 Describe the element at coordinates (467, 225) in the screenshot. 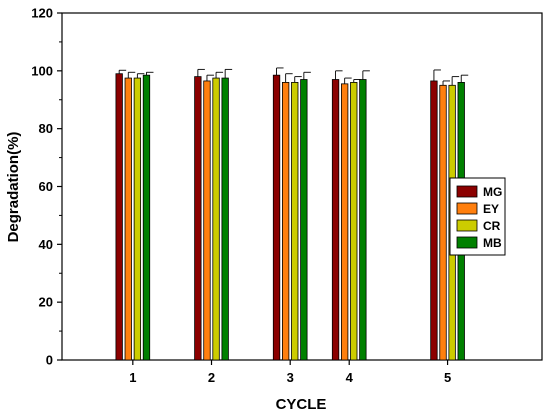

I see `legend-swatch-cr` at that location.